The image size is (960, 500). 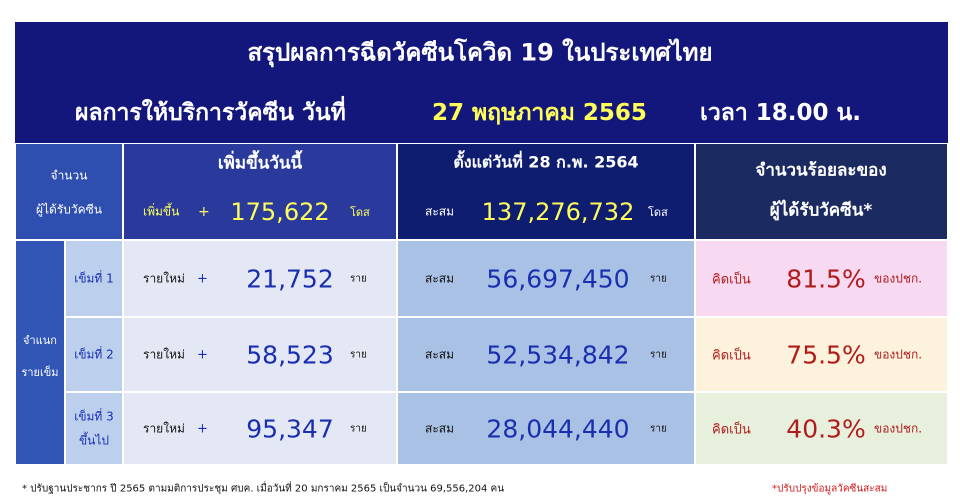 What do you see at coordinates (826, 428) in the screenshot?
I see `pct-value: 40.3%` at bounding box center [826, 428].